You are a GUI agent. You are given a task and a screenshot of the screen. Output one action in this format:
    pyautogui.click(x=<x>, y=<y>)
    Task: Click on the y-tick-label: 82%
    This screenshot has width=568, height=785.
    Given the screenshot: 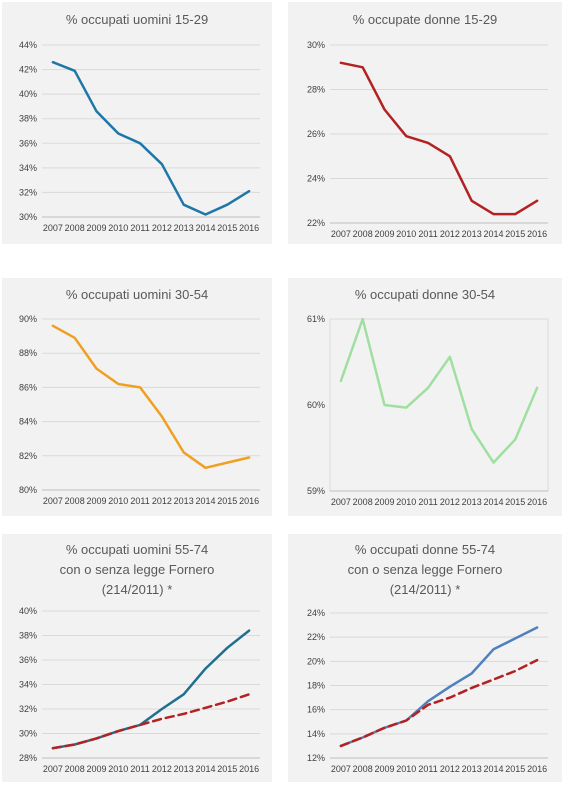 What is the action you would take?
    pyautogui.click(x=28, y=456)
    